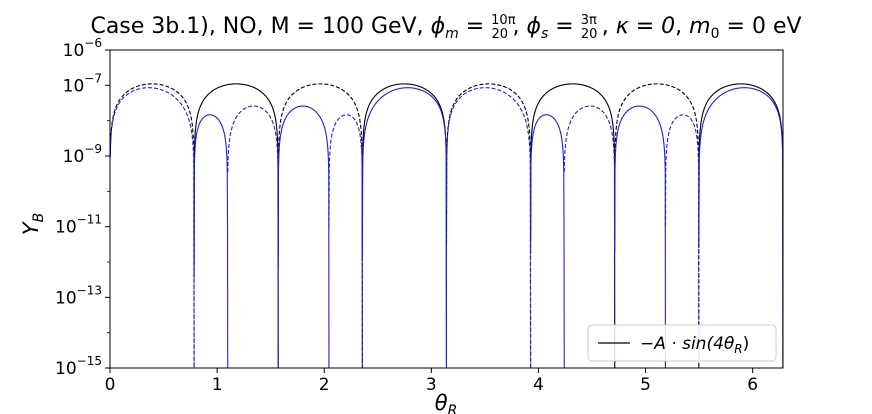  What do you see at coordinates (752, 385) in the screenshot?
I see `x-tick-label: 6` at bounding box center [752, 385].